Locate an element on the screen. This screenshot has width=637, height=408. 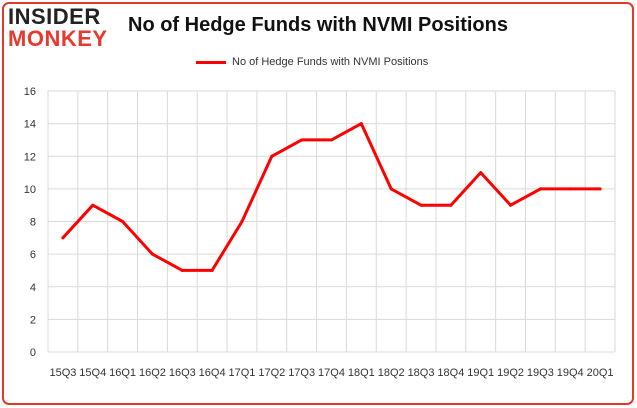
y-tick-label: 8 is located at coordinates (33, 223).